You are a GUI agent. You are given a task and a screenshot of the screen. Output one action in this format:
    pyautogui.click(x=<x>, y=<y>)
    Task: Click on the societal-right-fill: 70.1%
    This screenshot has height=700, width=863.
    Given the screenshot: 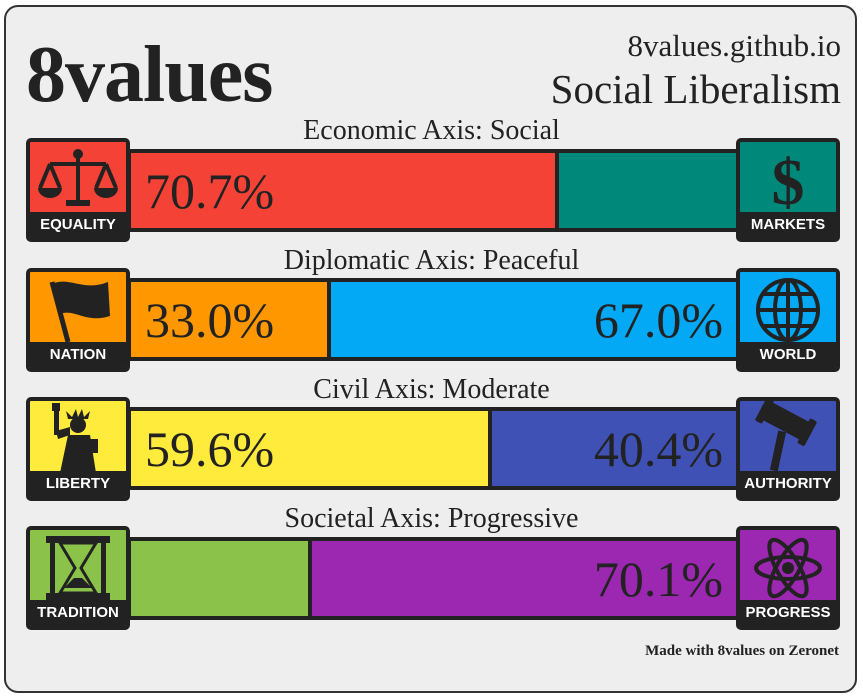 What is the action you would take?
    pyautogui.click(x=524, y=578)
    